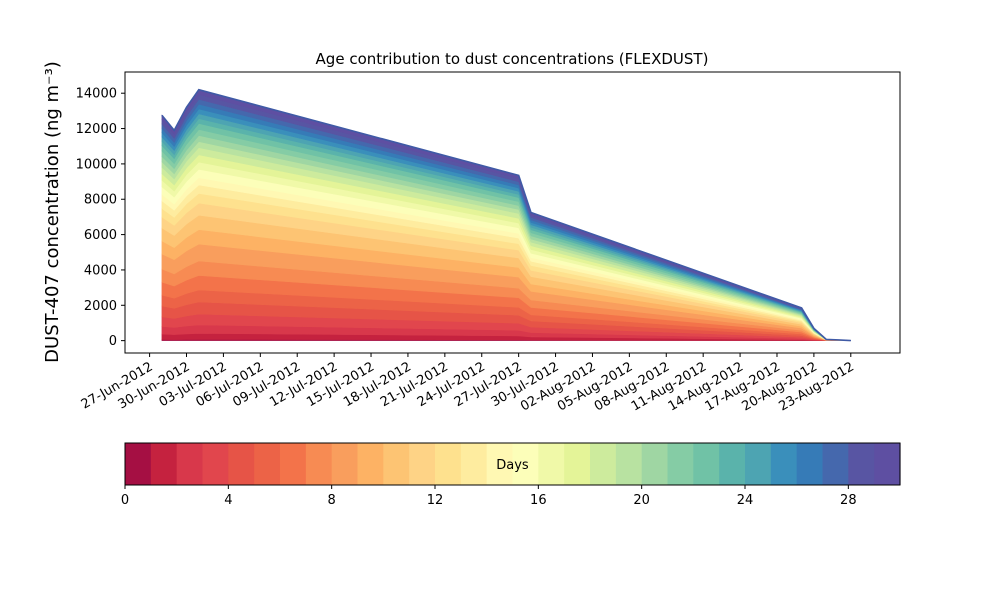 Image resolution: width=1000 pixels, height=600 pixels. I want to click on colorbar-tick-label: 8, so click(332, 500).